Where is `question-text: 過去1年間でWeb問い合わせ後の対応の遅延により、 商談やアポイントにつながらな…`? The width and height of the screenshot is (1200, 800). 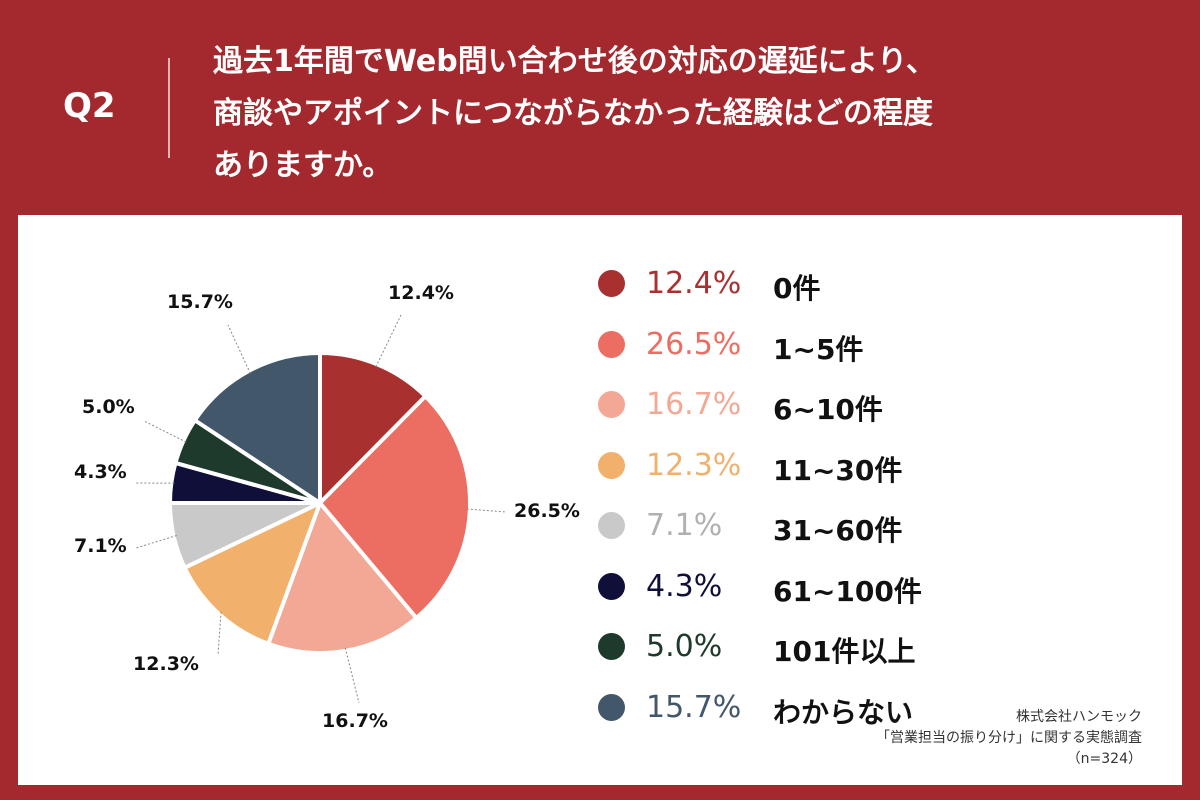 question-text: 過去1年間でWeb問い合わせ後の対応の遅延により、 商談やアポイントにつながらな… is located at coordinates (574, 113).